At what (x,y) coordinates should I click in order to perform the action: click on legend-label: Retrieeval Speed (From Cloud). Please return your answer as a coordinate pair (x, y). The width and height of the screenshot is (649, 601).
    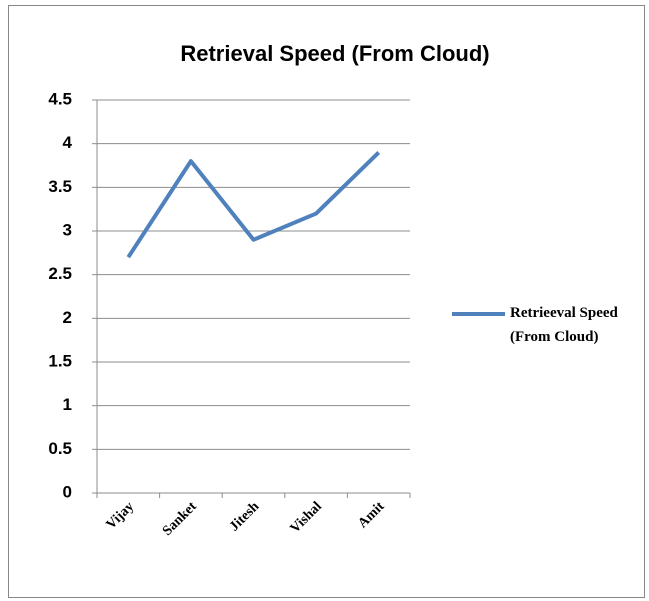
    Looking at the image, I should click on (564, 325).